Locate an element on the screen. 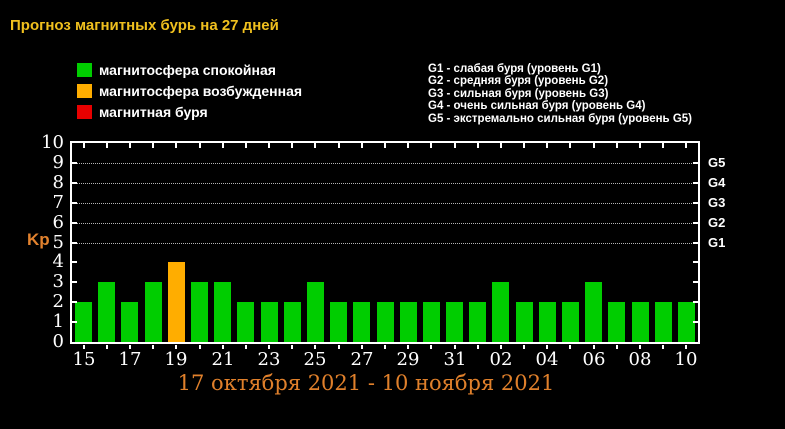  g-level-axis-label: G2 is located at coordinates (717, 222).